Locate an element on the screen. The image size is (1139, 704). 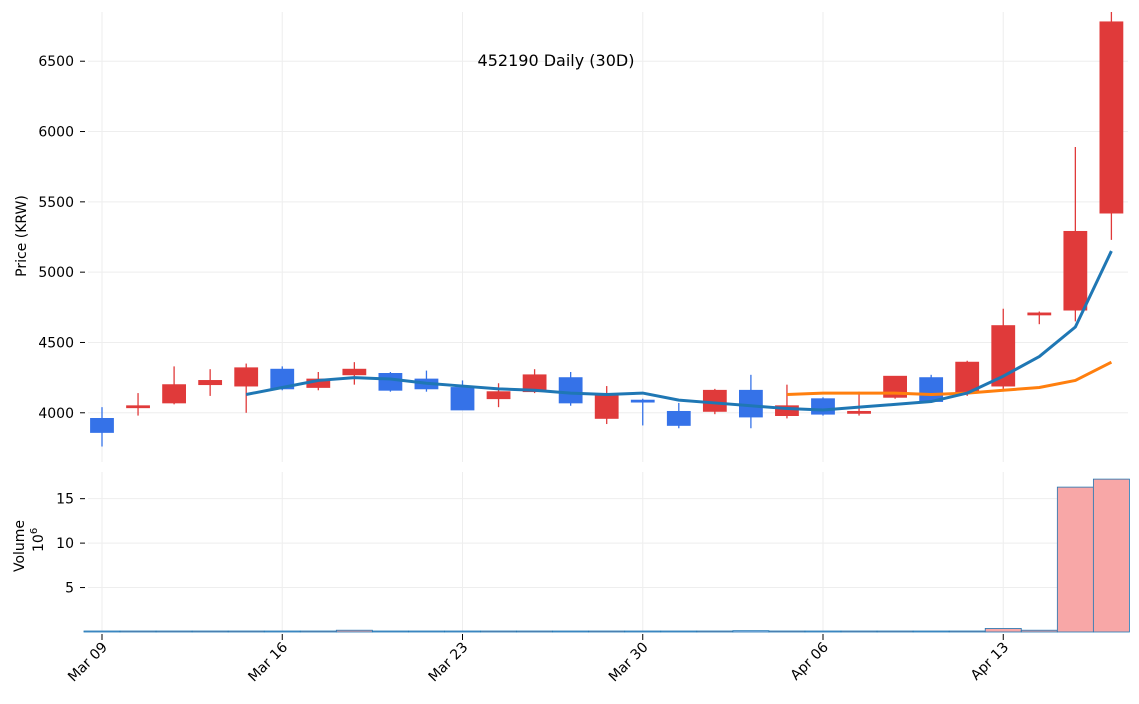
volume-tick-label: 15 is located at coordinates (65, 500).